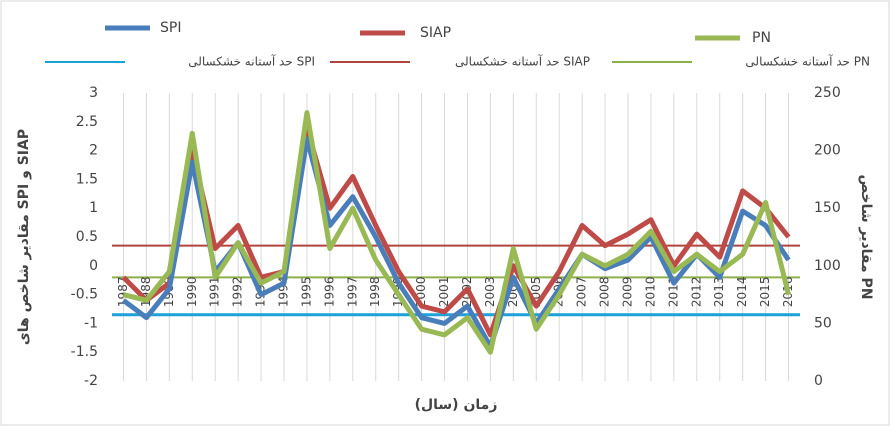 The width and height of the screenshot is (891, 427). I want to click on legend-label: SIAP, so click(435, 33).